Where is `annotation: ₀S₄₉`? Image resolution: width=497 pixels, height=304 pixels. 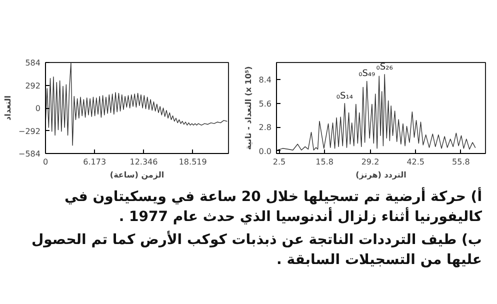
annotation: ₀S₄₉ is located at coordinates (367, 74).